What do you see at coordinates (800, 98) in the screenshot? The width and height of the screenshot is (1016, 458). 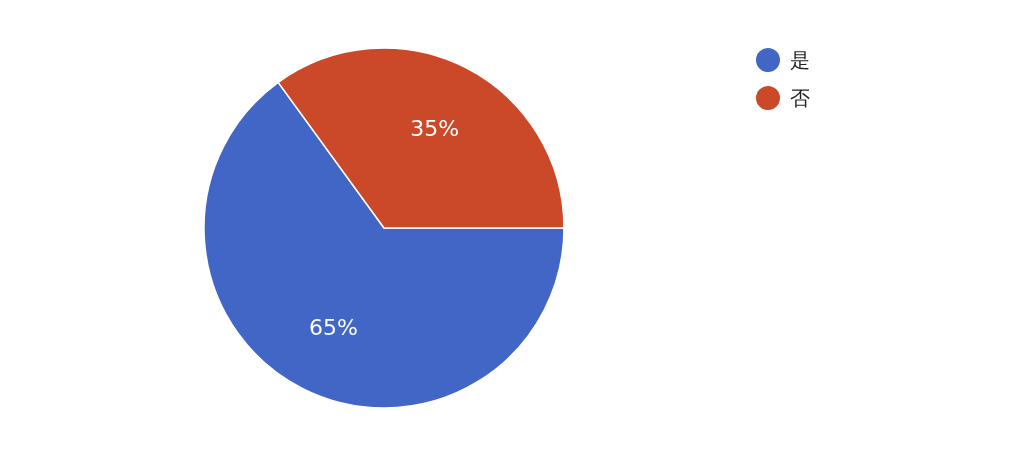 I see `legend-label: 否` at bounding box center [800, 98].